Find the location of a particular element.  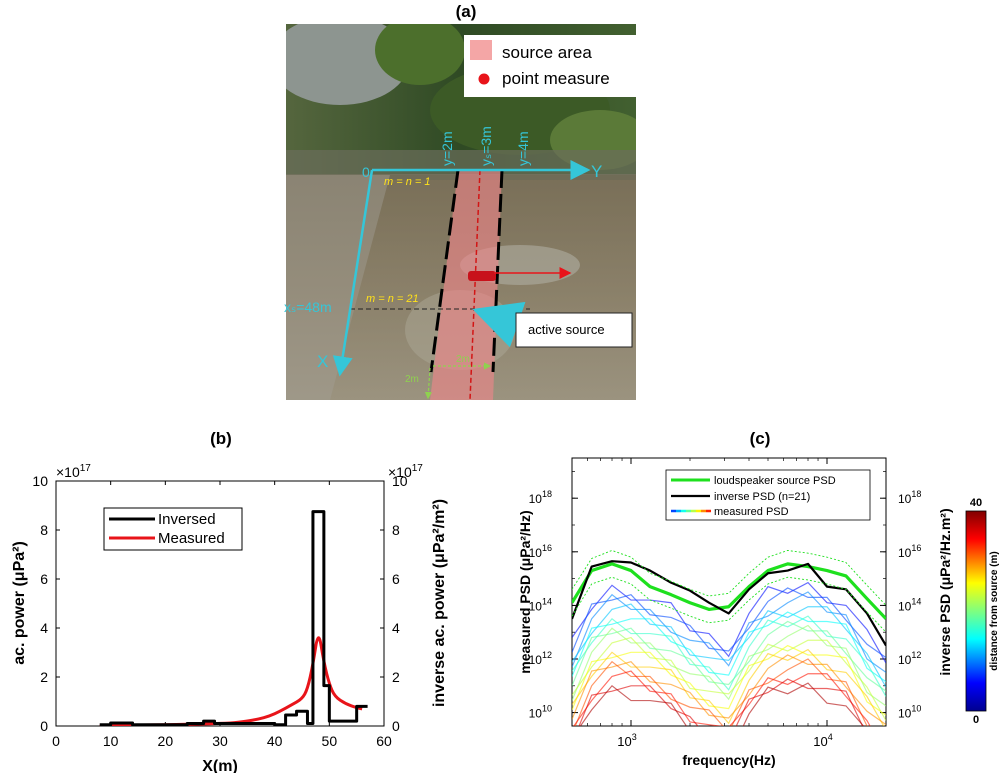

y-tick-label: 4 is located at coordinates (44, 628).